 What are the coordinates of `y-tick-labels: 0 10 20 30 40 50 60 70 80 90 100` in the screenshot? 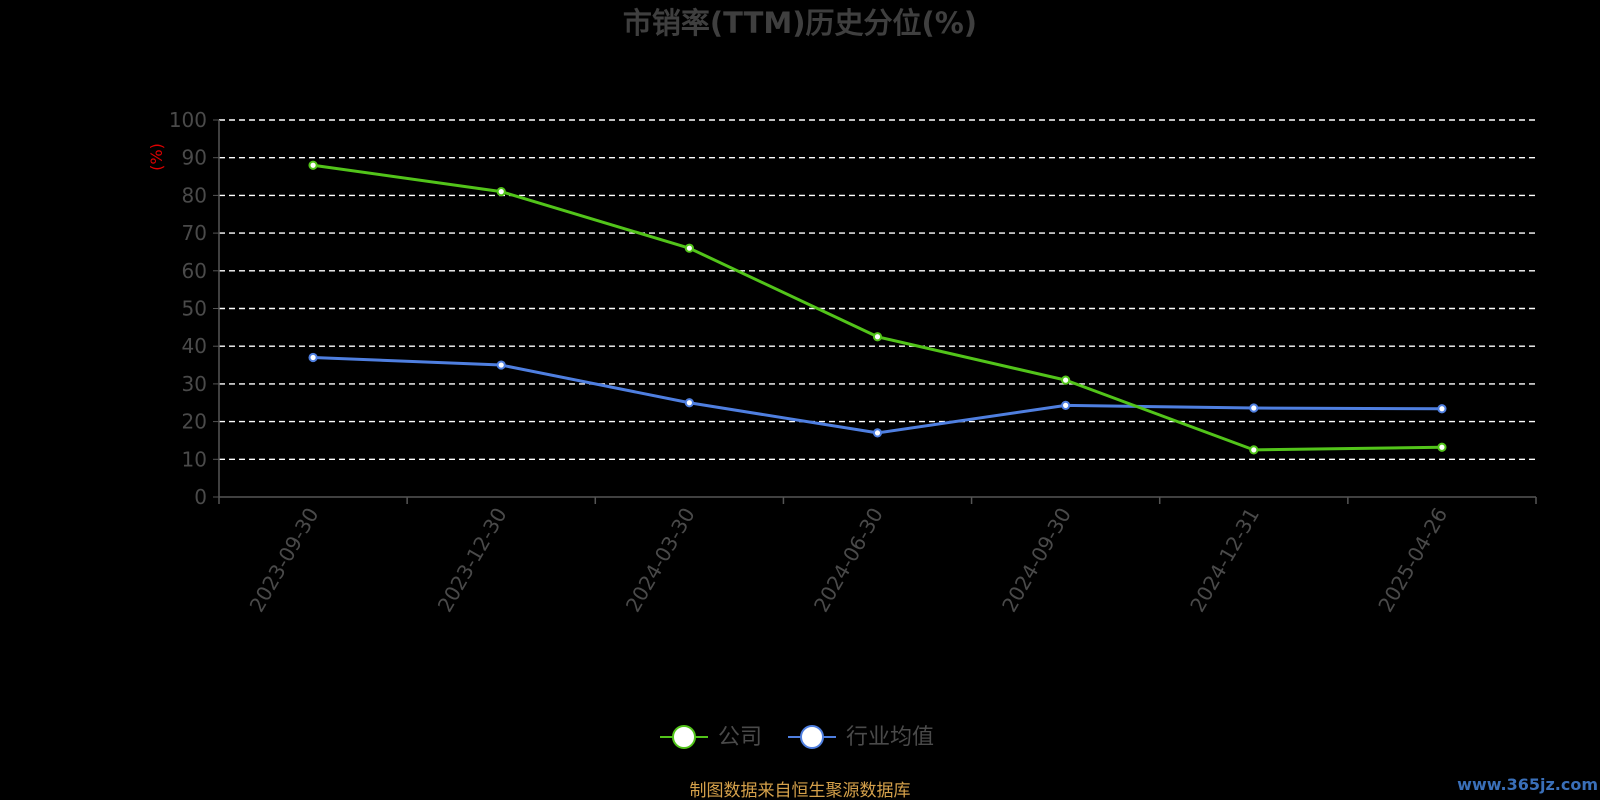 It's located at (188, 308).